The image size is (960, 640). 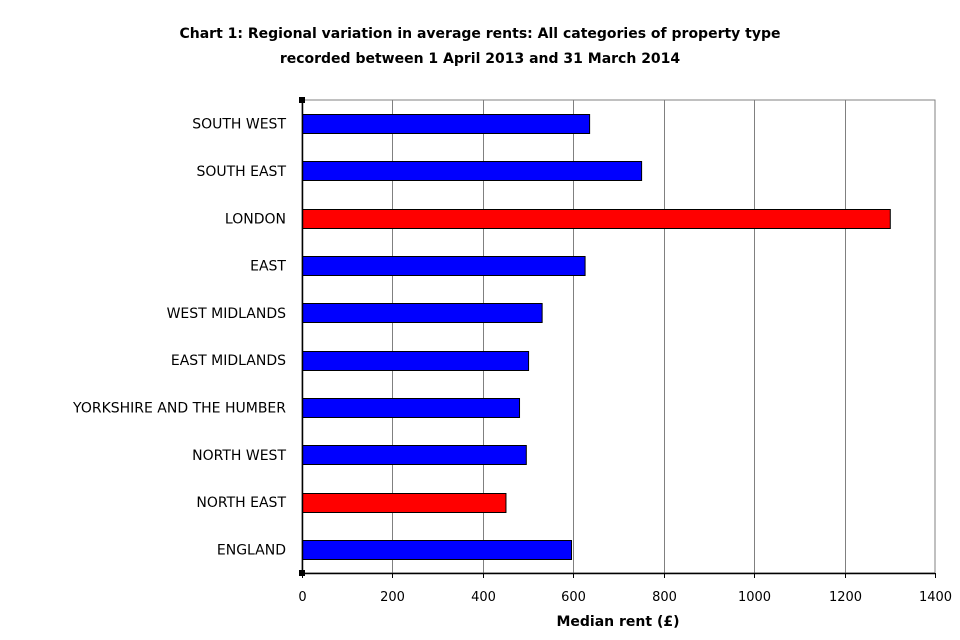 I want to click on category-label: NORTH WEST, so click(x=239, y=456).